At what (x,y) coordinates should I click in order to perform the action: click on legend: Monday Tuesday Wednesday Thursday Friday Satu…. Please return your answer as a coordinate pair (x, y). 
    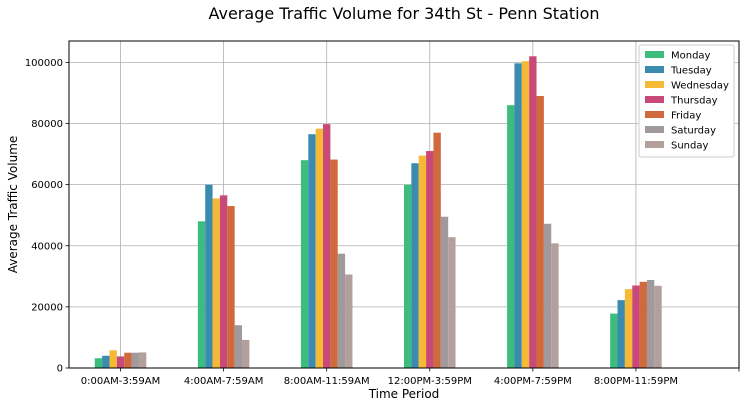
    Looking at the image, I should click on (686, 101).